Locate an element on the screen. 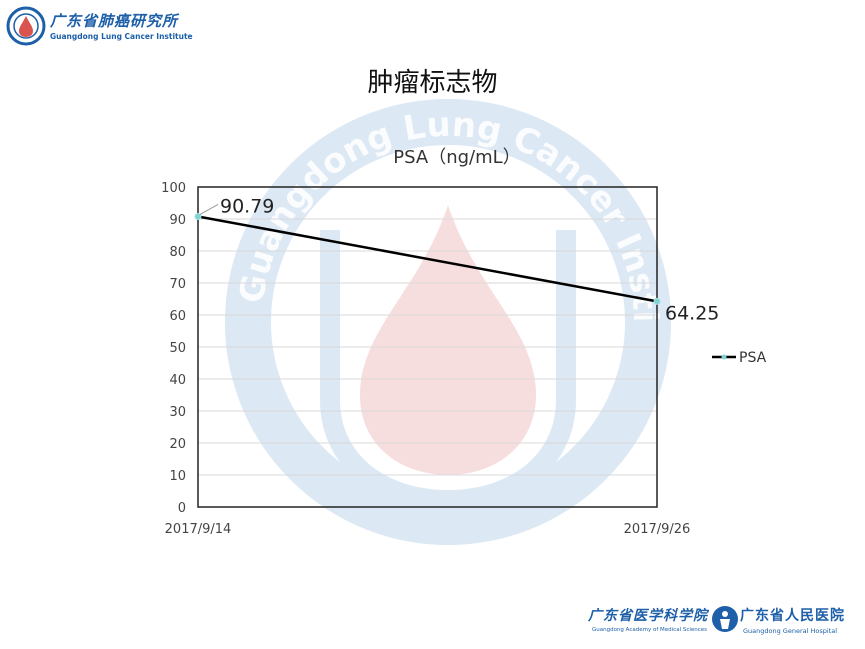 The height and width of the screenshot is (649, 865). x-tick-label: 2017/9/14 is located at coordinates (198, 529).